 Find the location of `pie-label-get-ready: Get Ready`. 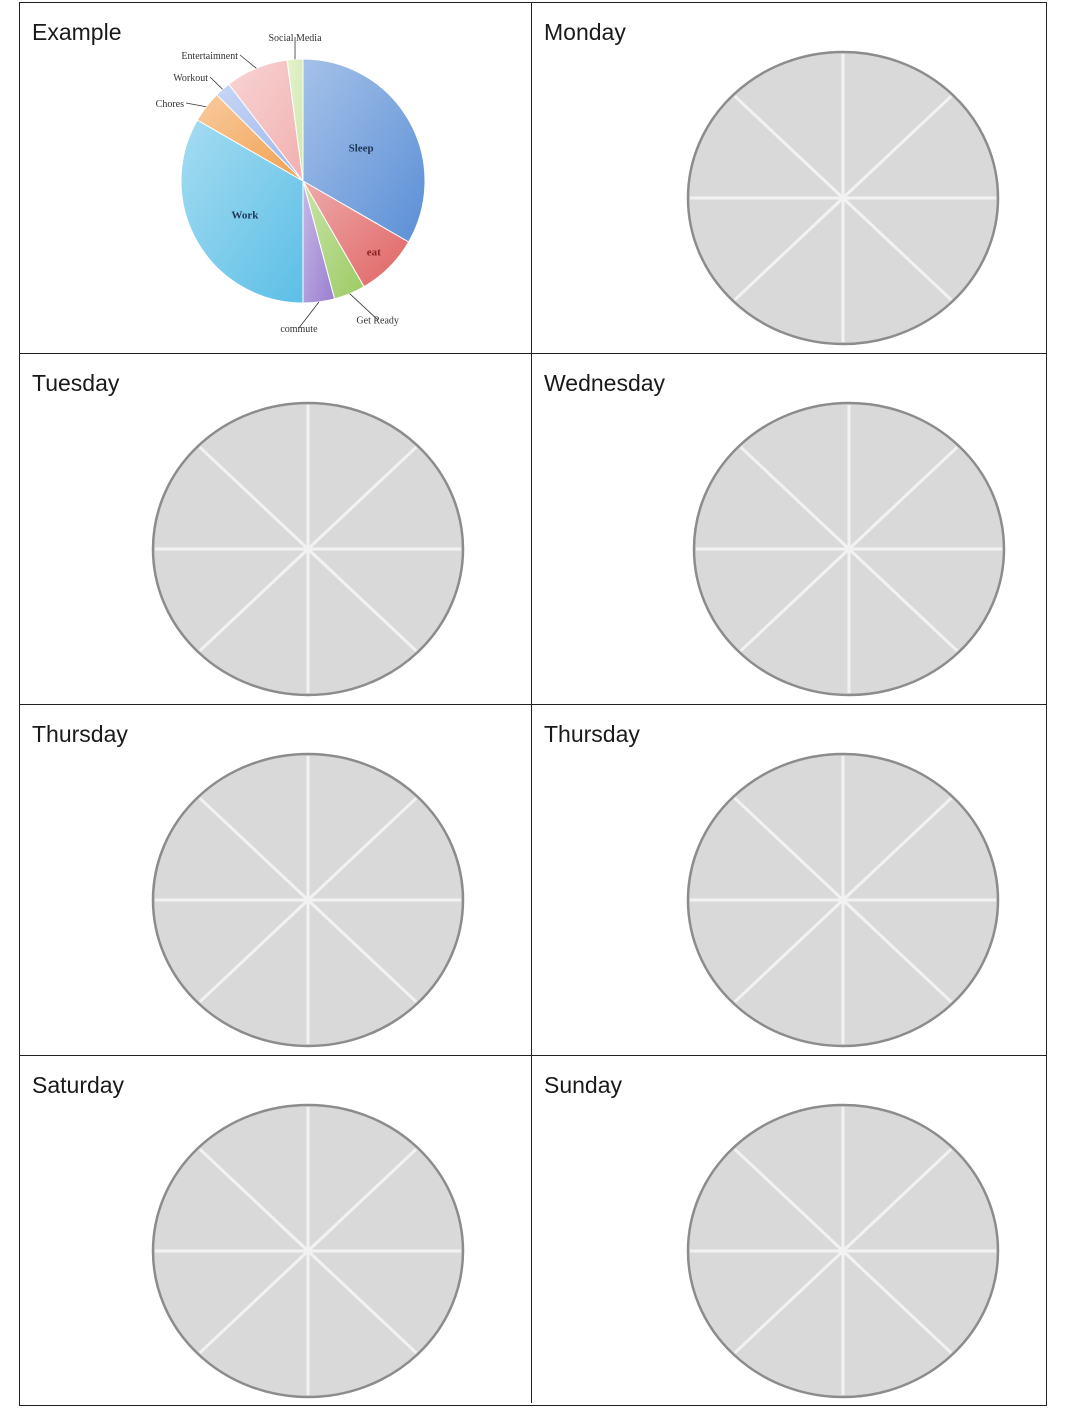

pie-label-get-ready: Get Ready is located at coordinates (377, 321).